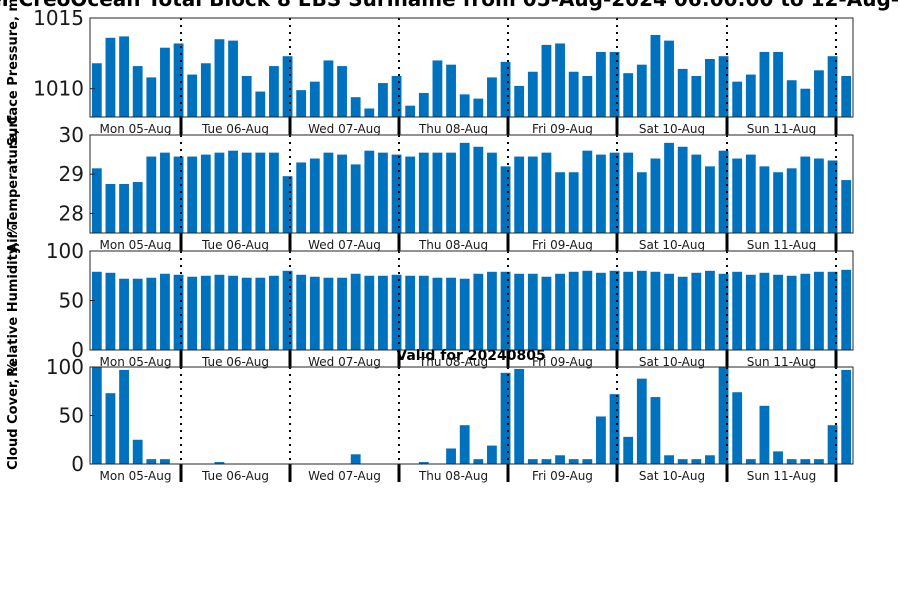  I want to click on y-tick-label: 1015, so click(58, 18).